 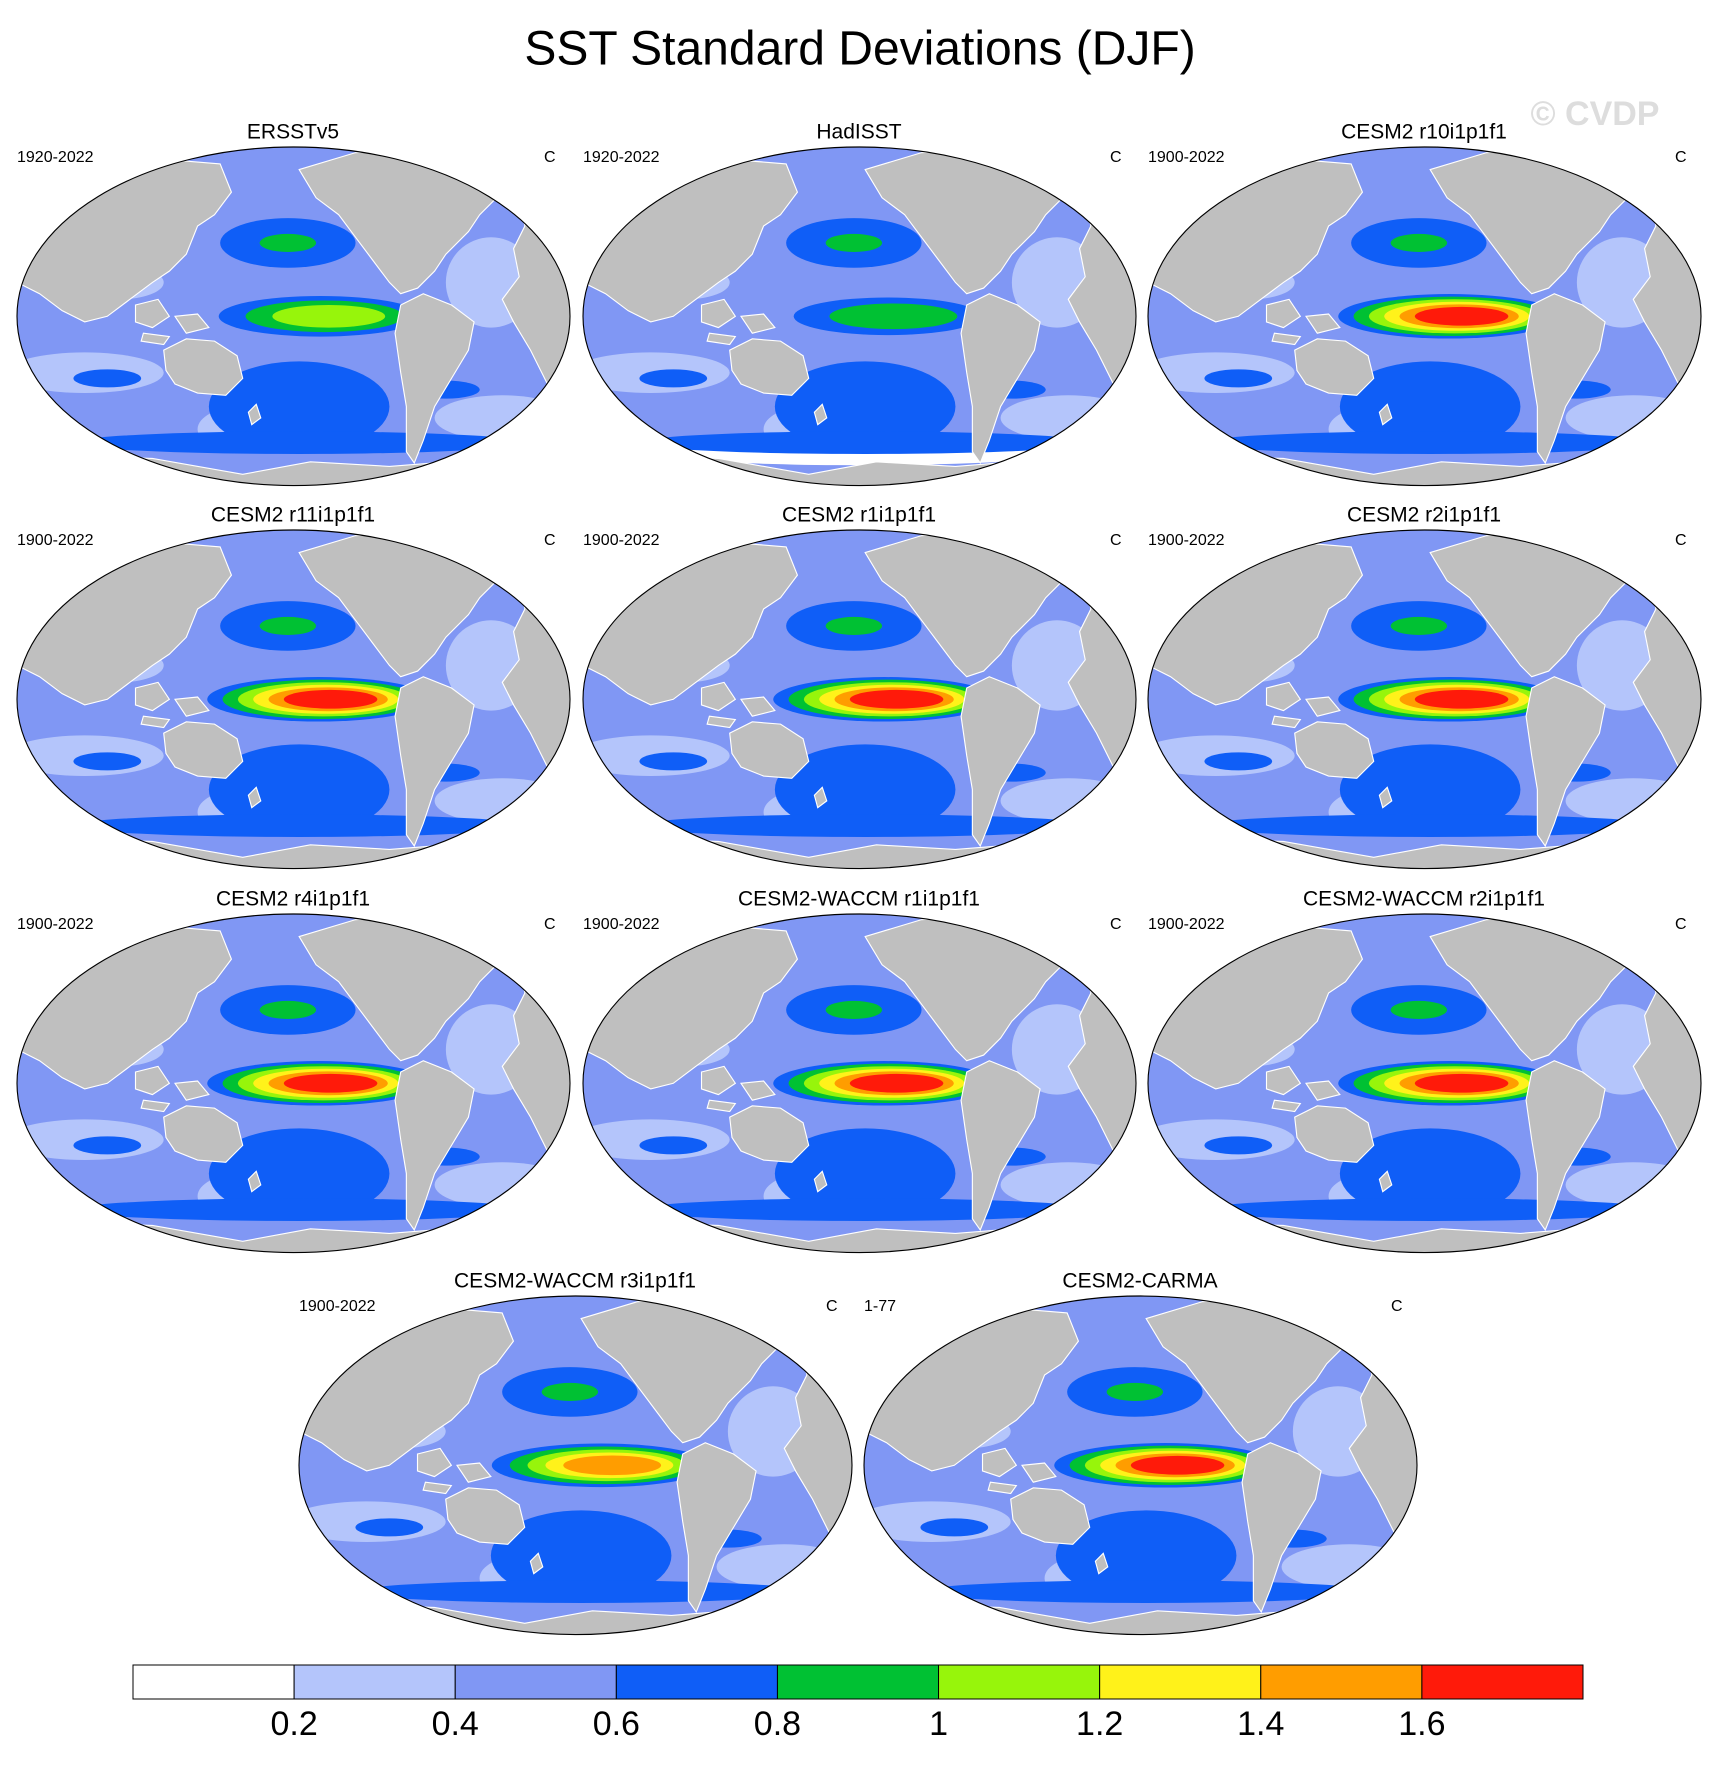 I want to click on panel-title: CESM2-WACCM r3i1p1f1, so click(x=575, y=1281).